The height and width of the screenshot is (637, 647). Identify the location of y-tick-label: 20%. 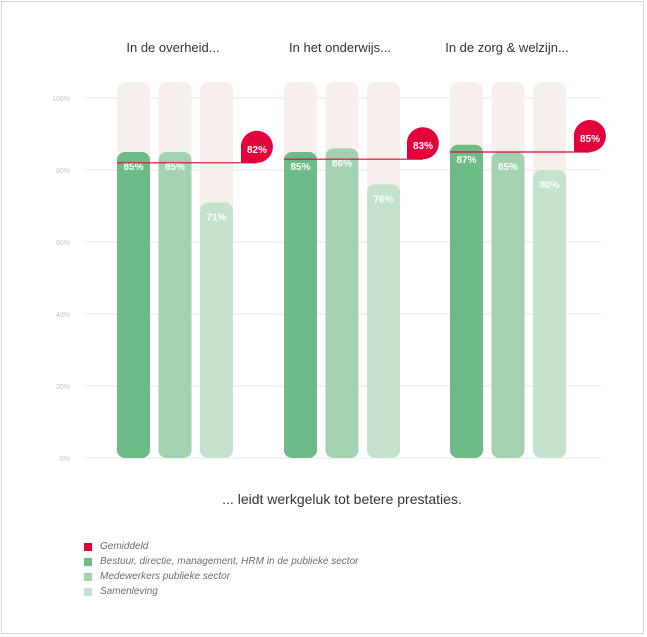
(63, 387).